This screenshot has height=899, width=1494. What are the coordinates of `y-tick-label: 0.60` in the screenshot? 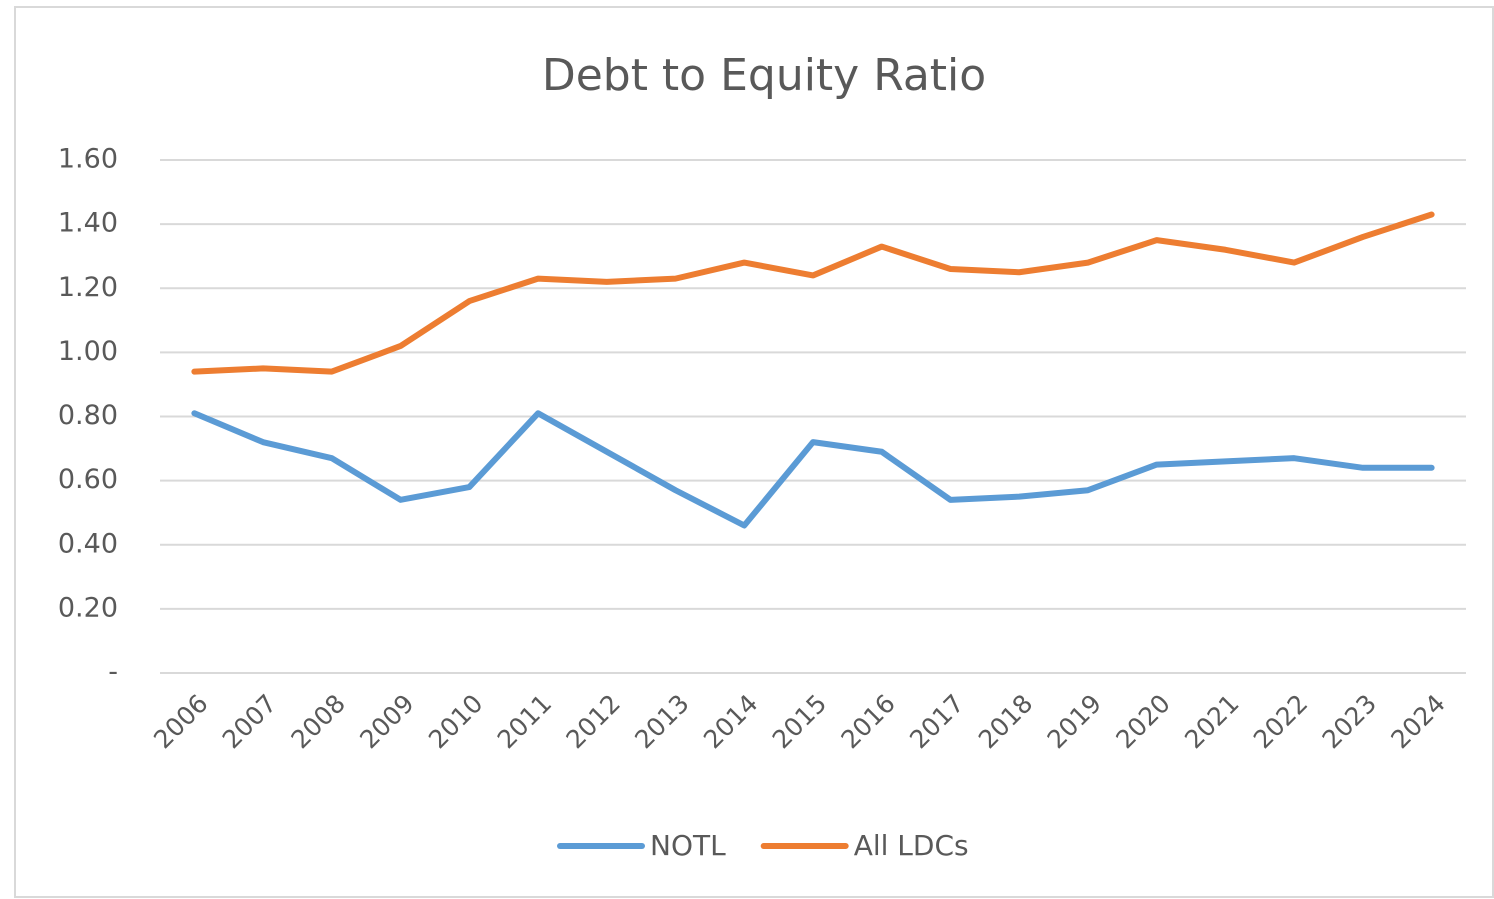 It's located at (88, 479).